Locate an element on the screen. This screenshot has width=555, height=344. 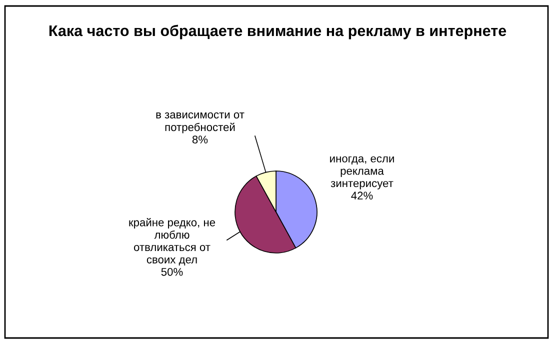
data-label: 50% is located at coordinates (172, 272).